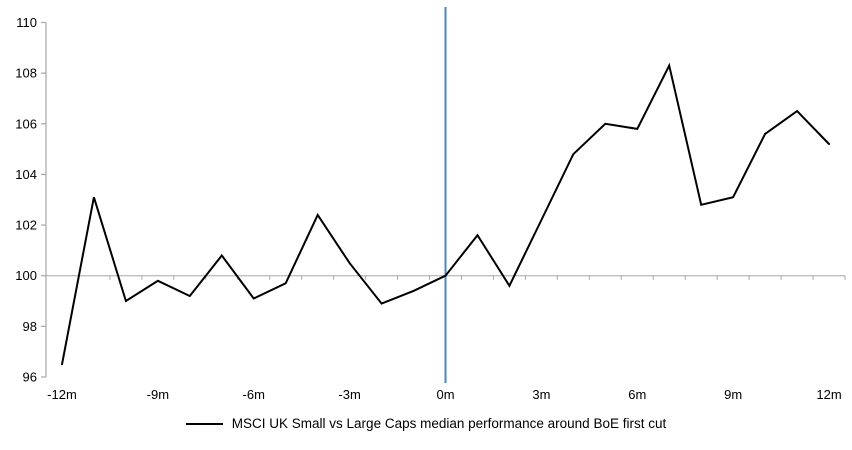  What do you see at coordinates (26, 174) in the screenshot?
I see `y-axis-tick-label: 104` at bounding box center [26, 174].